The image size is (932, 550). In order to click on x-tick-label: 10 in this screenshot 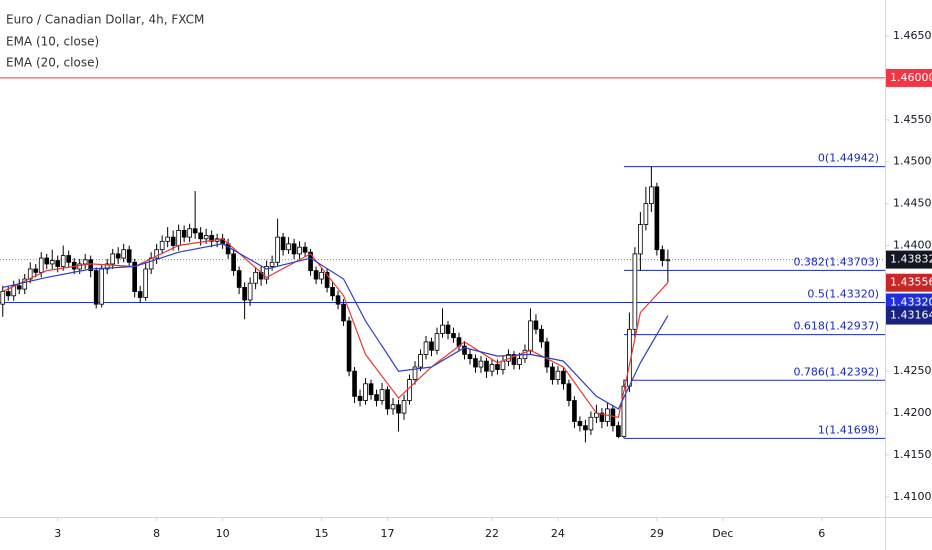, I will do `click(223, 533)`.